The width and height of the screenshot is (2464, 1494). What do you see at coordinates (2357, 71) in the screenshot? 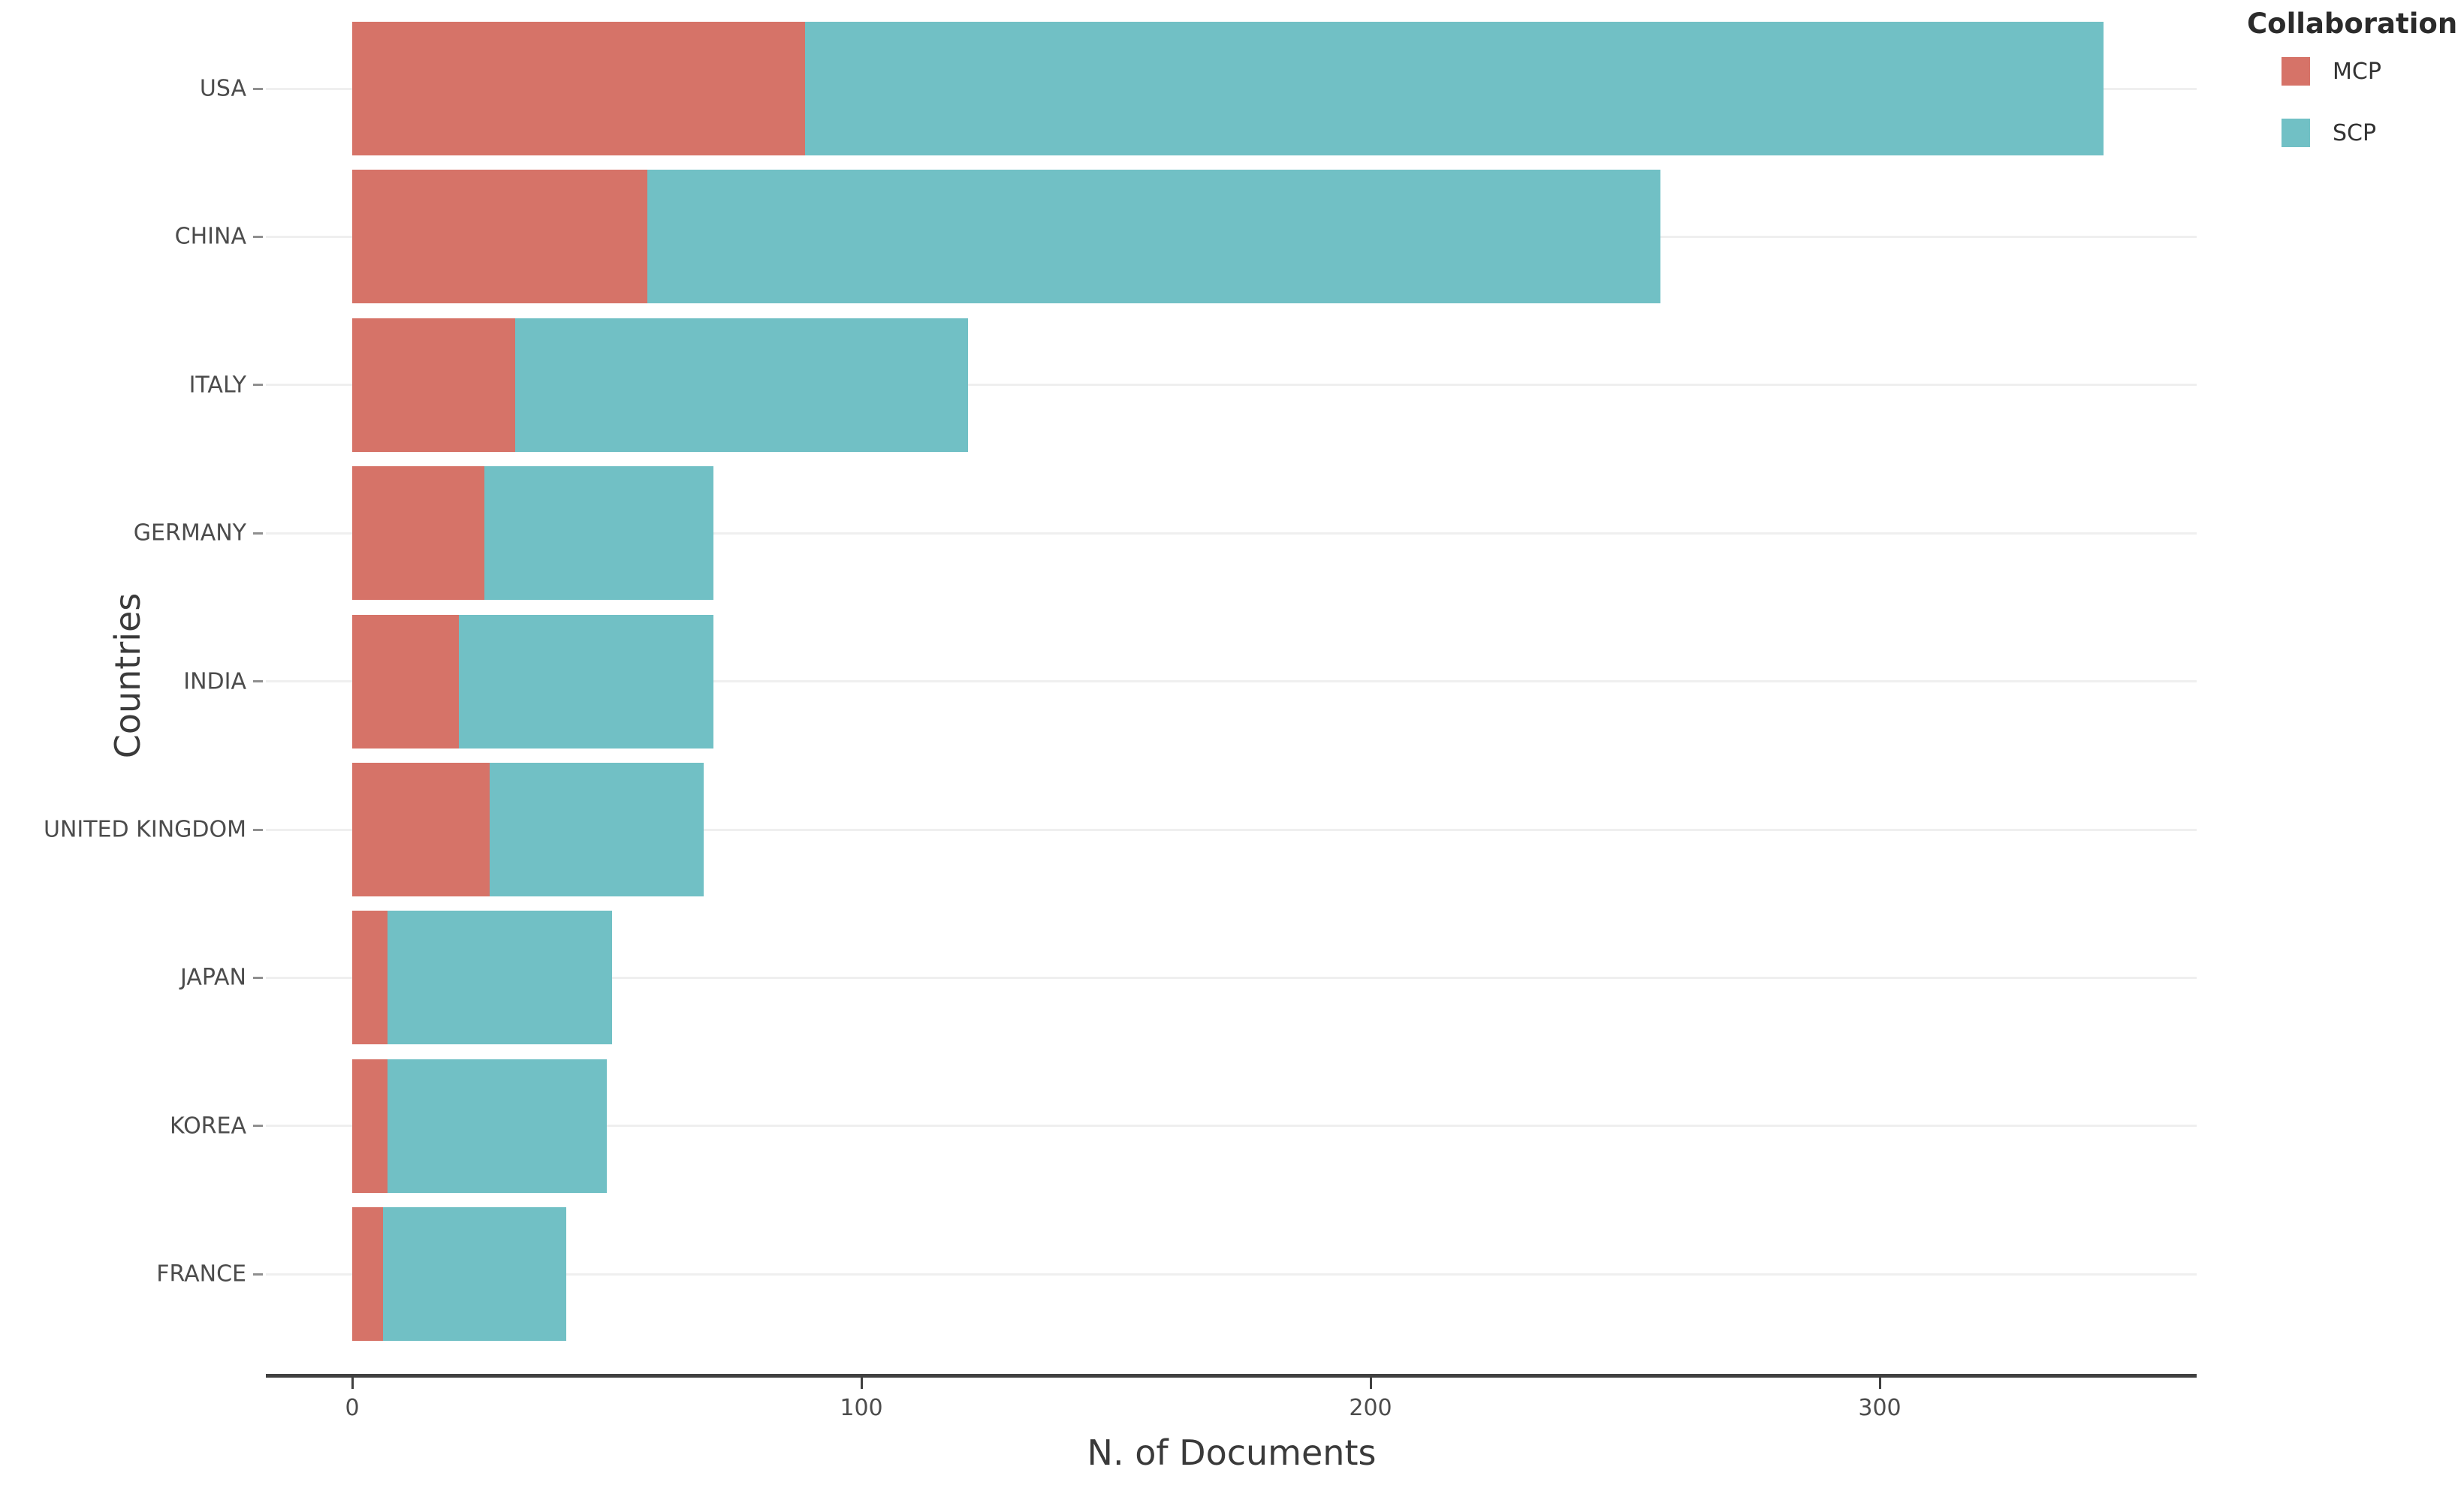
I see `legend-label-mcp: MCP` at bounding box center [2357, 71].